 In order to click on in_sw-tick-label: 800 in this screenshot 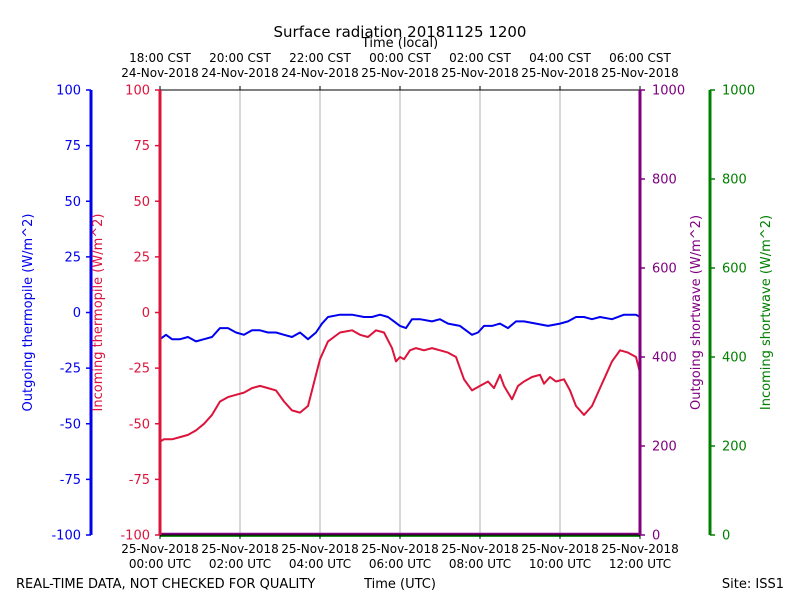, I will do `click(734, 180)`.